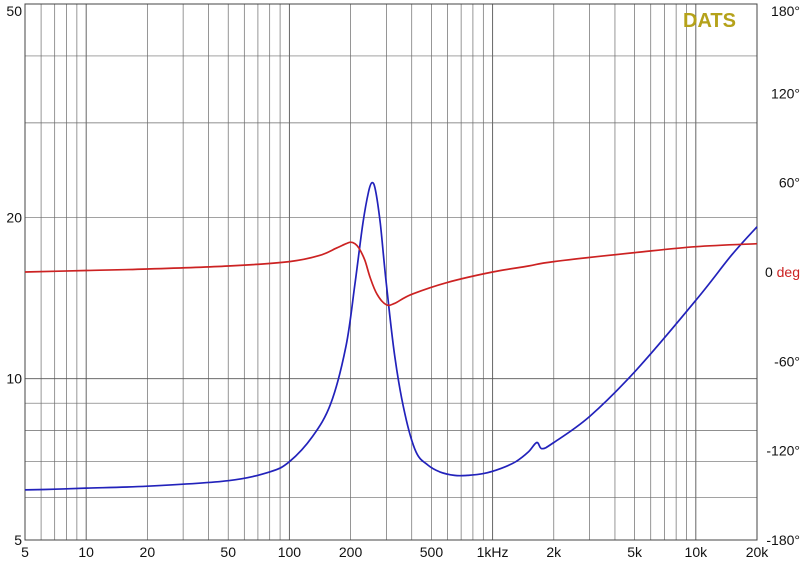 This screenshot has width=805, height=561. What do you see at coordinates (14, 217) in the screenshot?
I see `y-tick-label: 20` at bounding box center [14, 217].